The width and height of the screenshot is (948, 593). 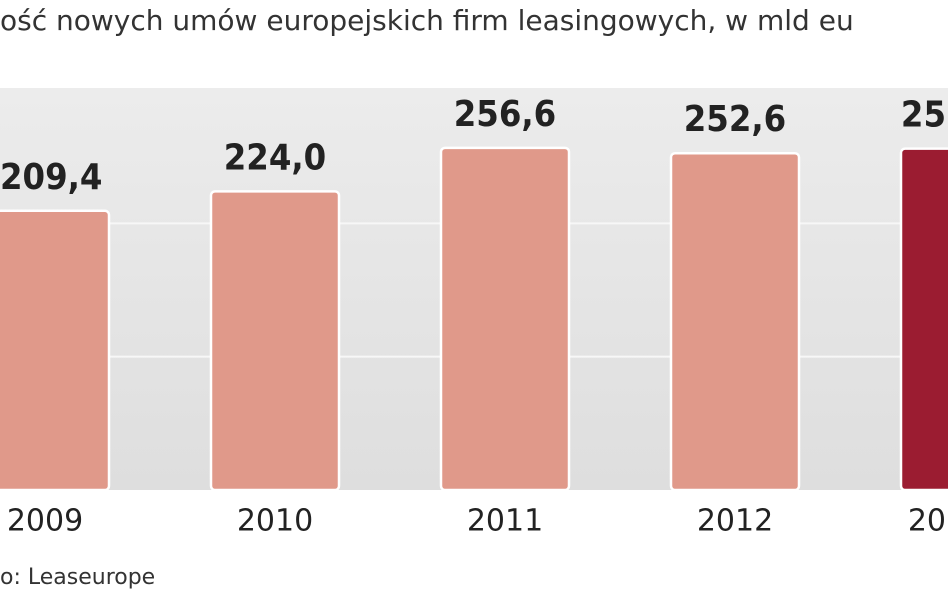 I want to click on value-label: 224,0, so click(x=275, y=157).